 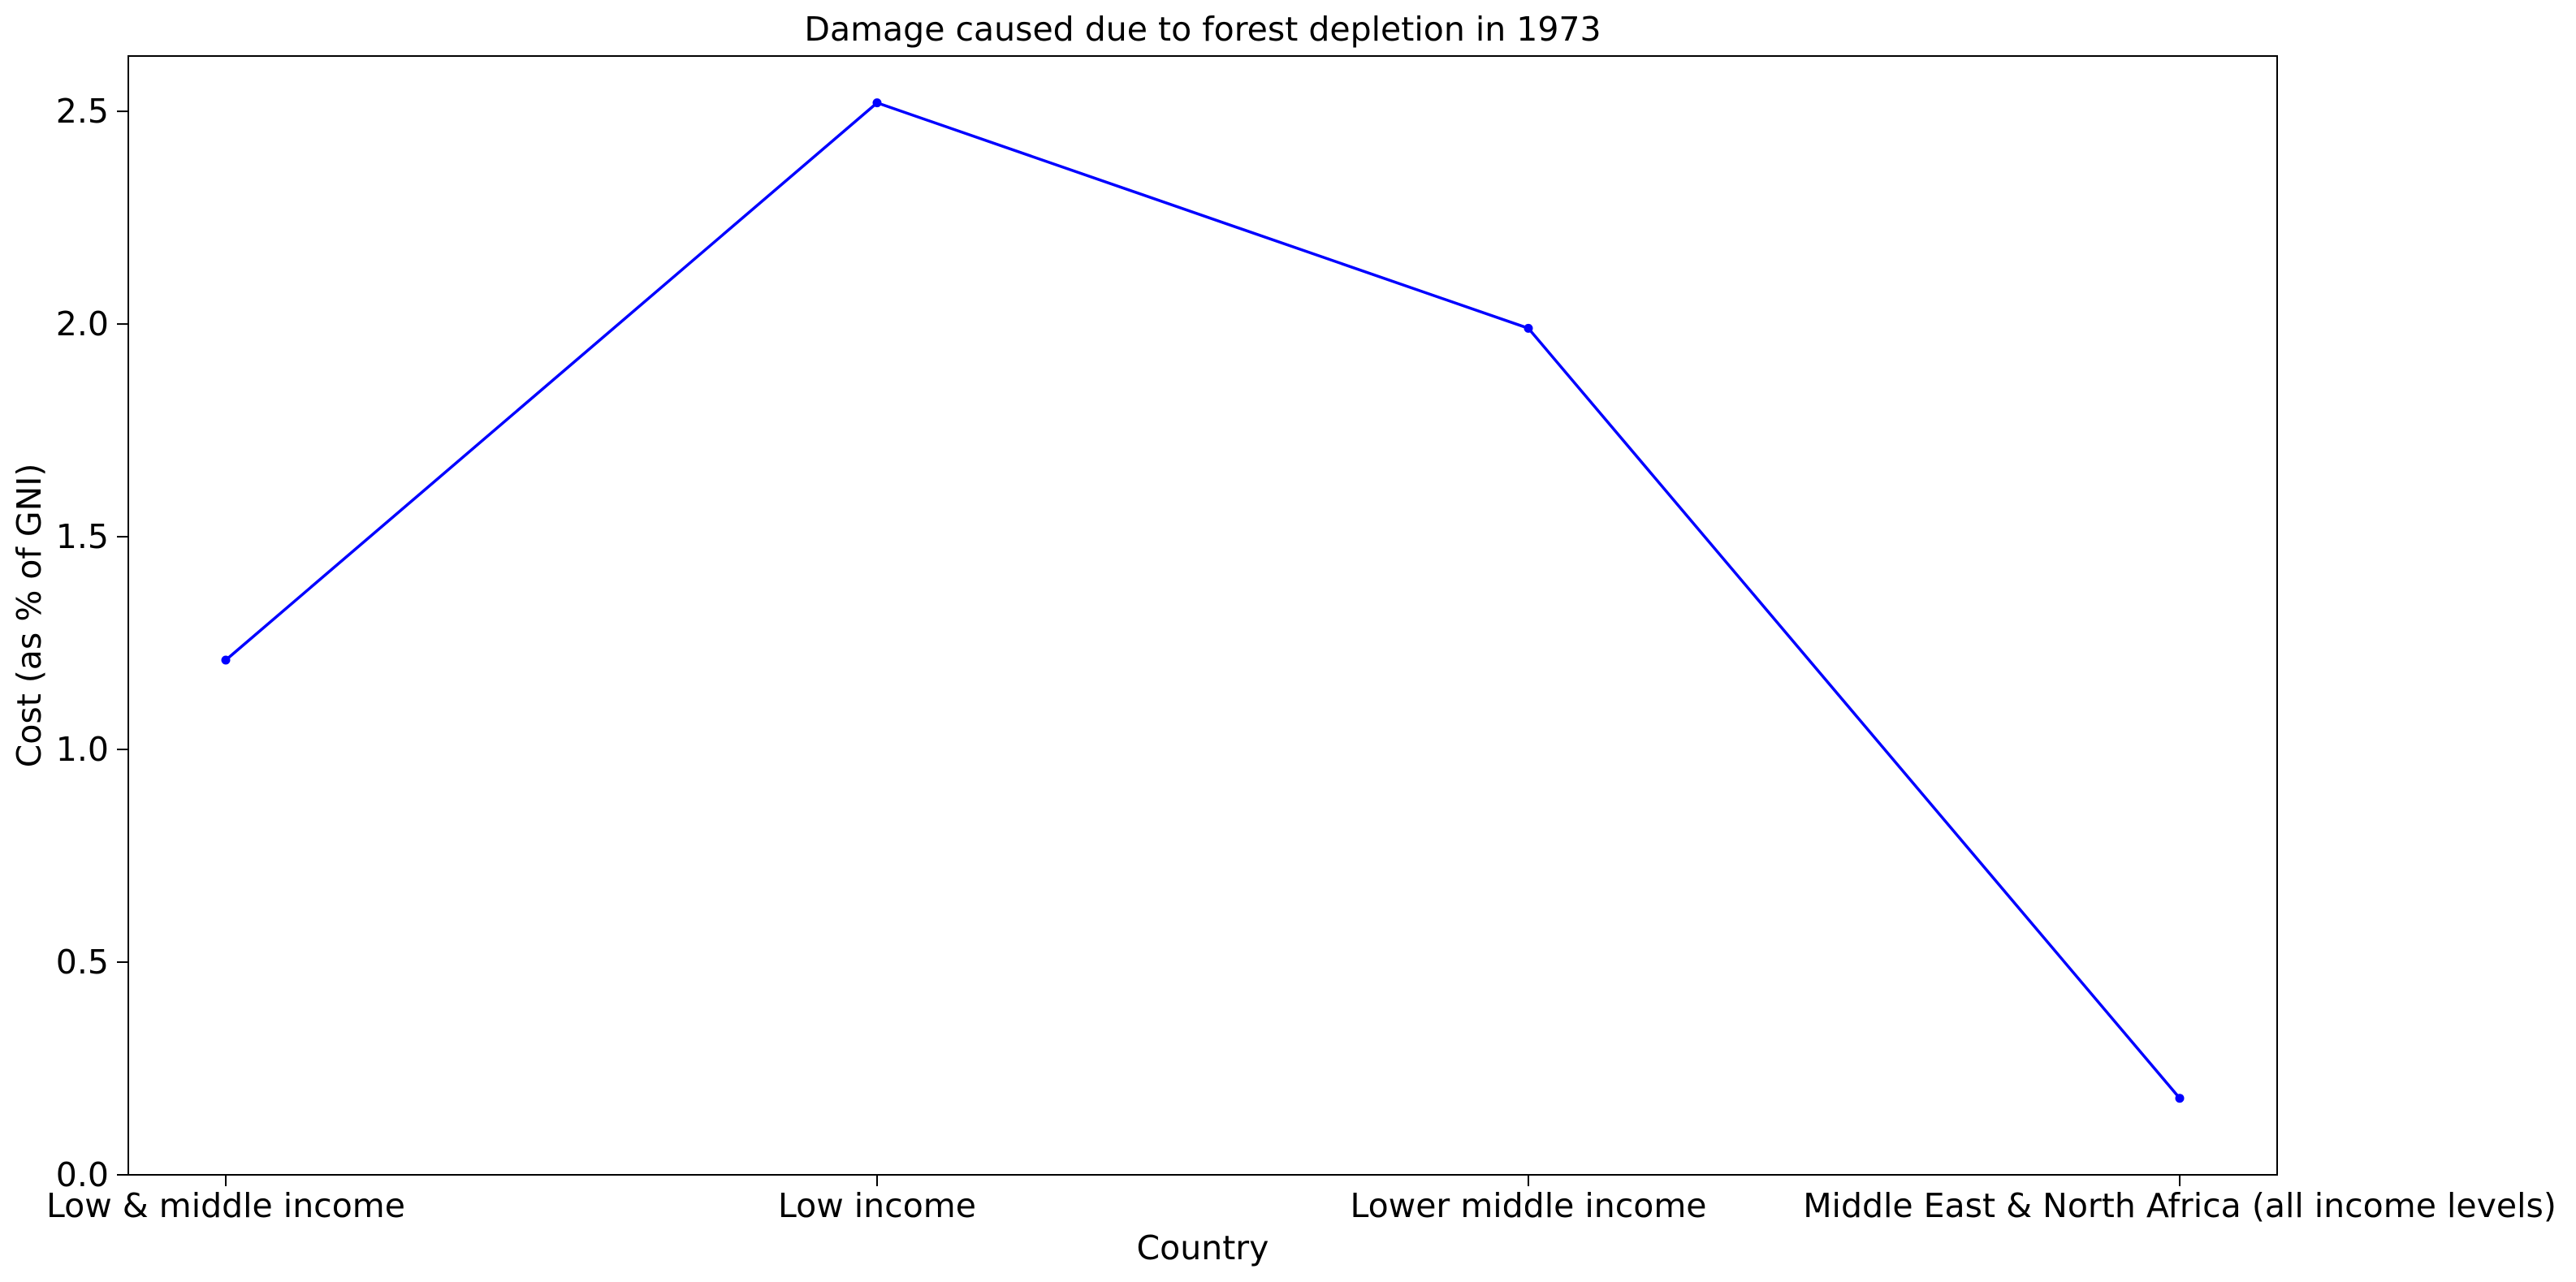 I want to click on y-tick-label: 2.5, so click(x=82, y=111).